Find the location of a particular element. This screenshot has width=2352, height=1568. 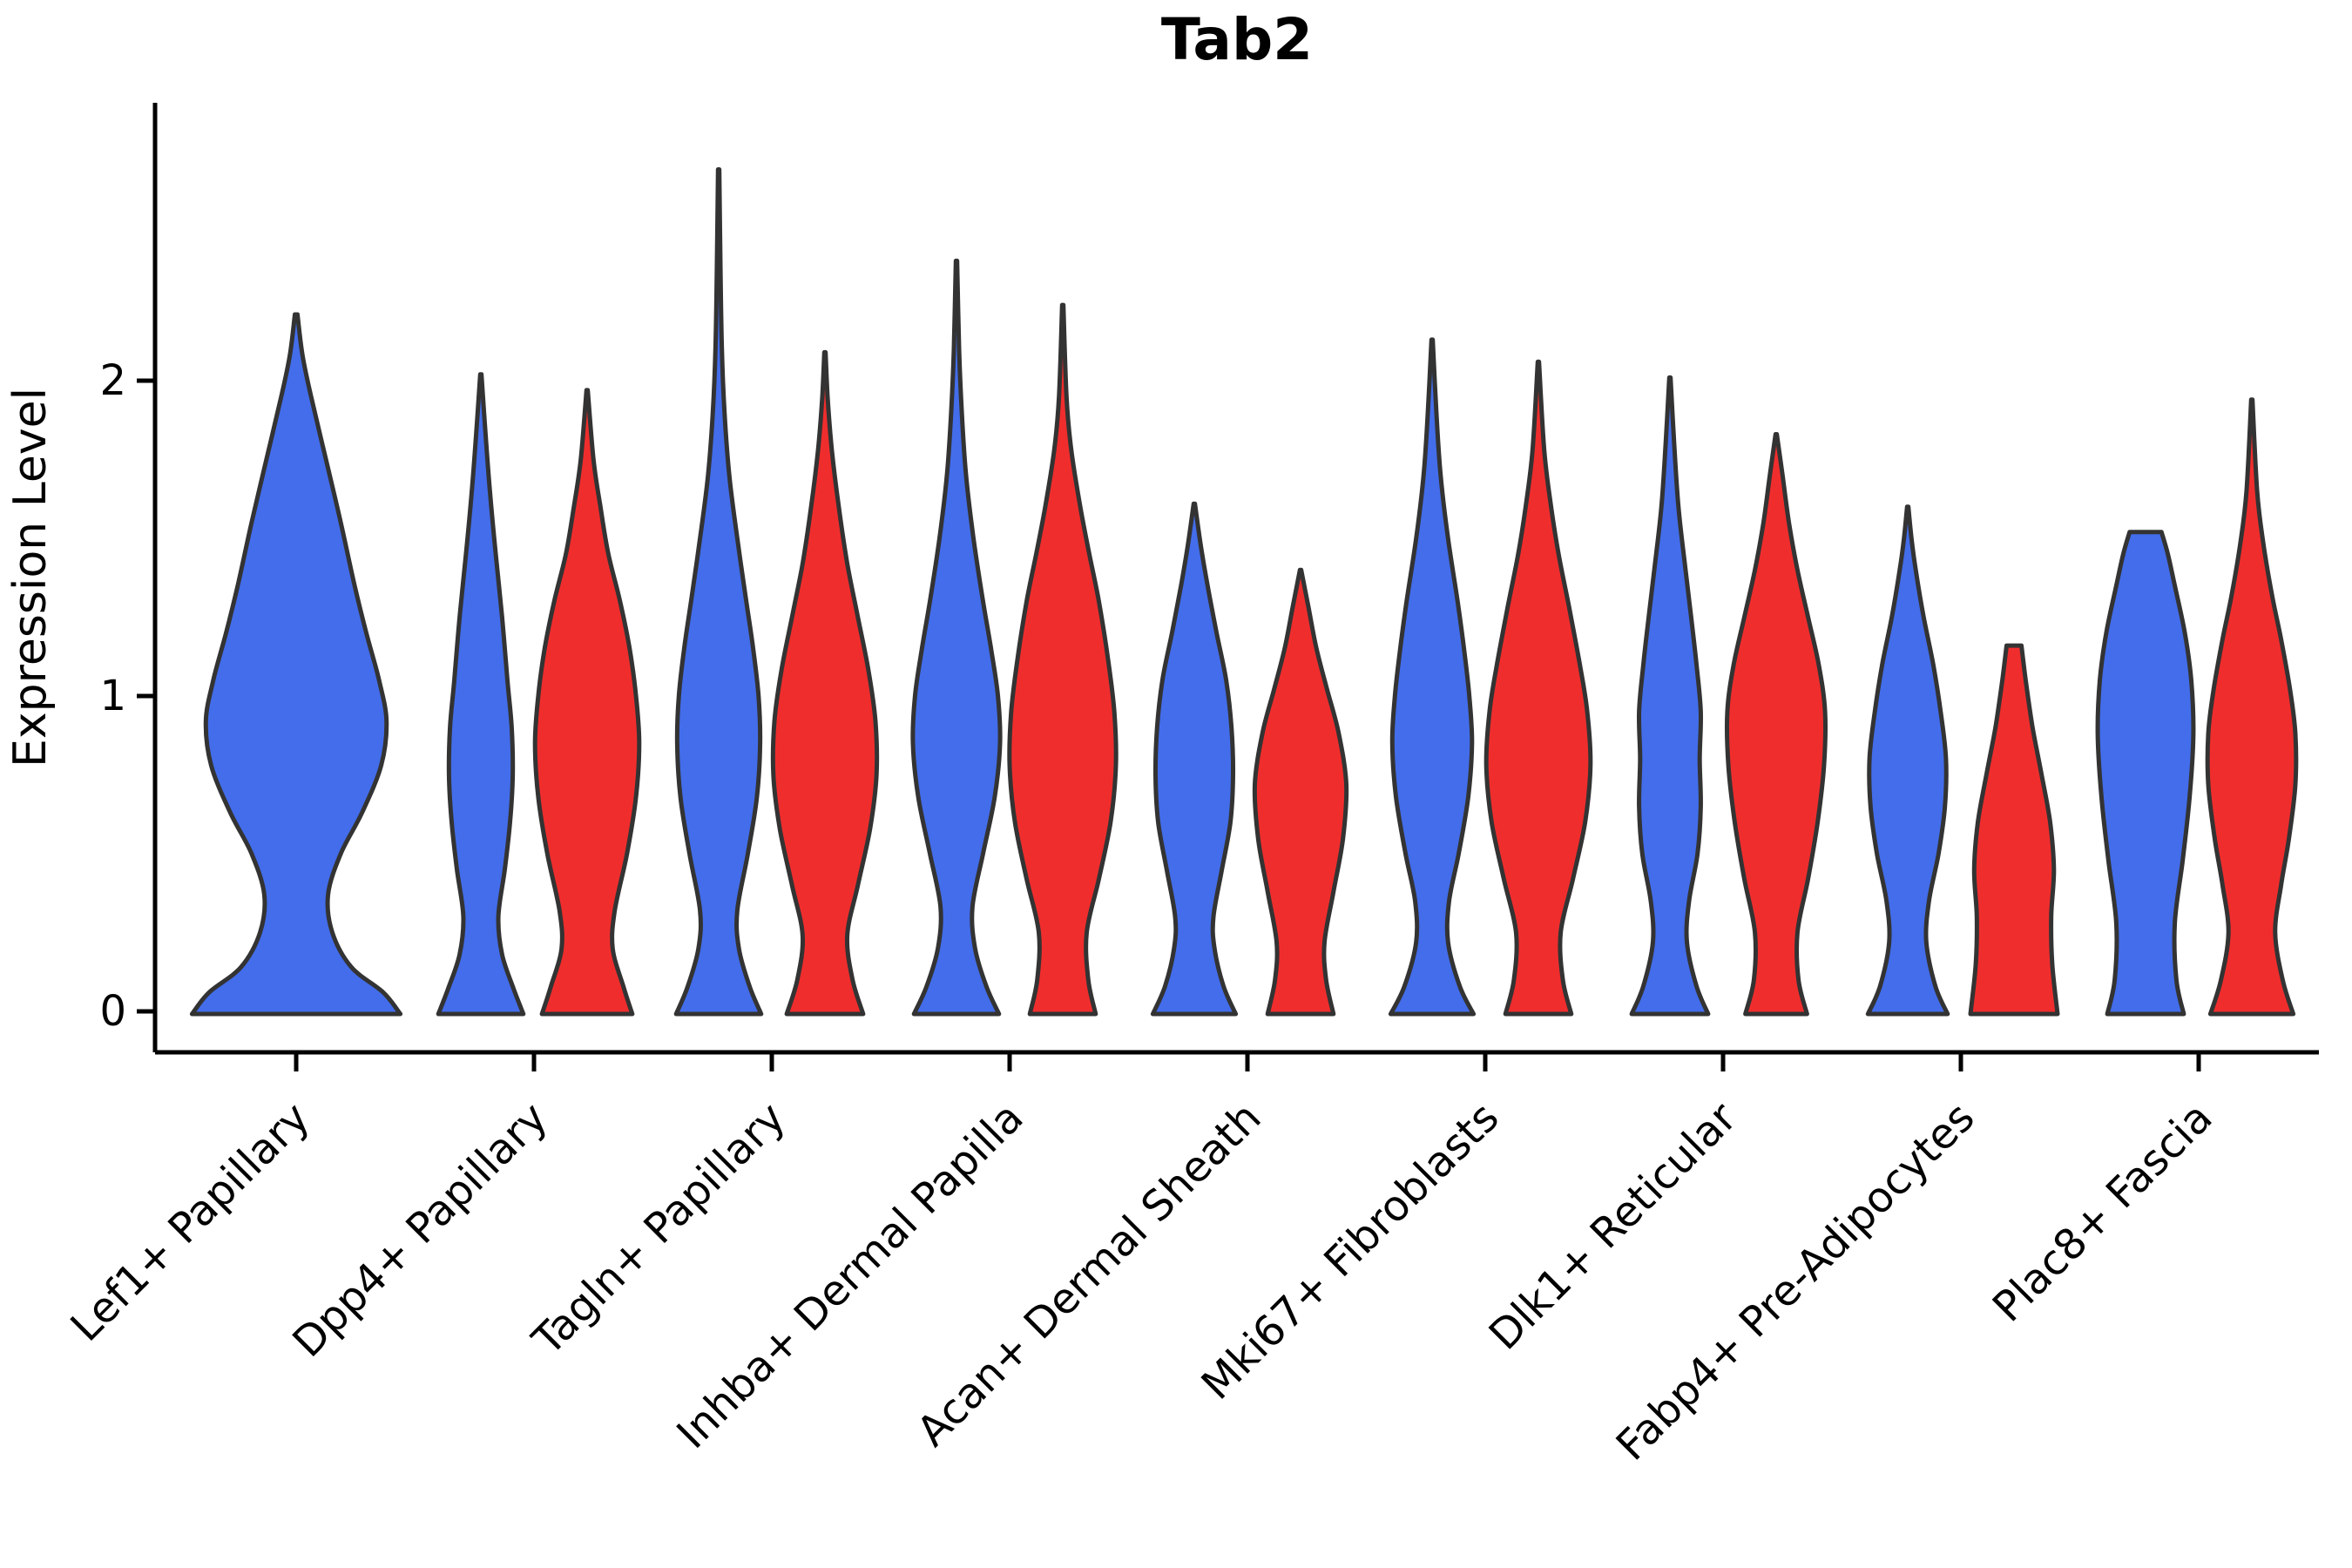

violin-plac8-blue is located at coordinates (2145, 773).